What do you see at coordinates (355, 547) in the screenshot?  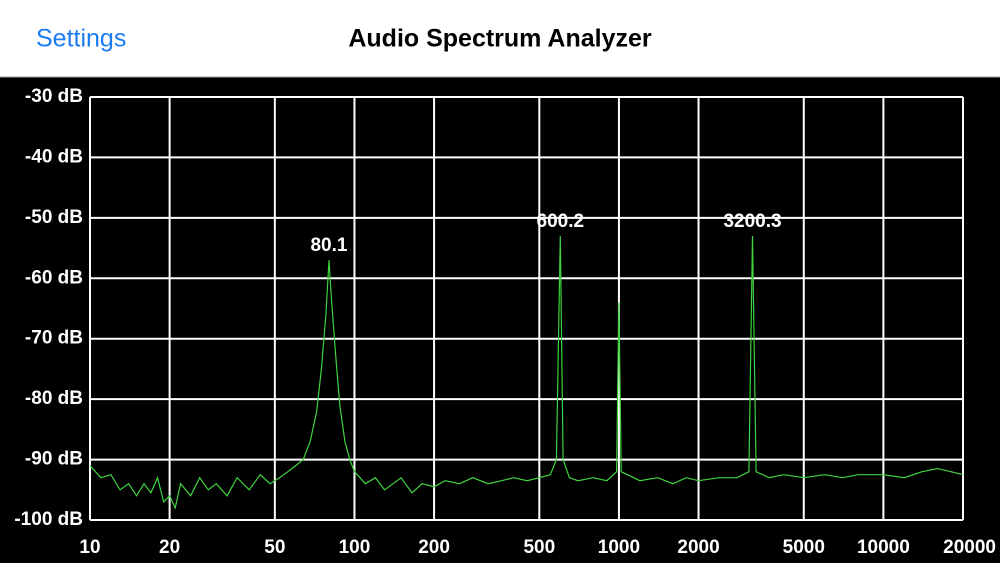 I see `x-tick-label: 100` at bounding box center [355, 547].